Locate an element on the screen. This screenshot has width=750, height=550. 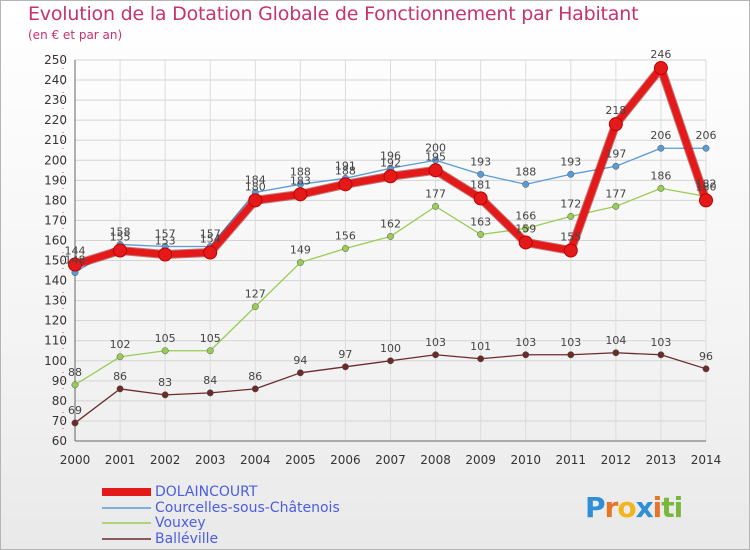
x-tick-label: 2010 is located at coordinates (525, 460).